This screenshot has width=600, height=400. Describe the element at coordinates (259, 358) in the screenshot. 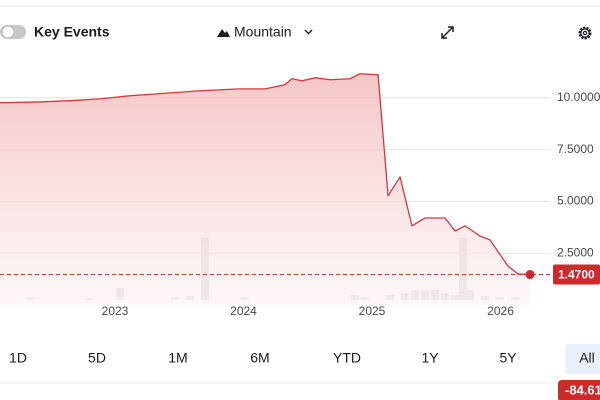

I see `range-button: 6M` at that location.